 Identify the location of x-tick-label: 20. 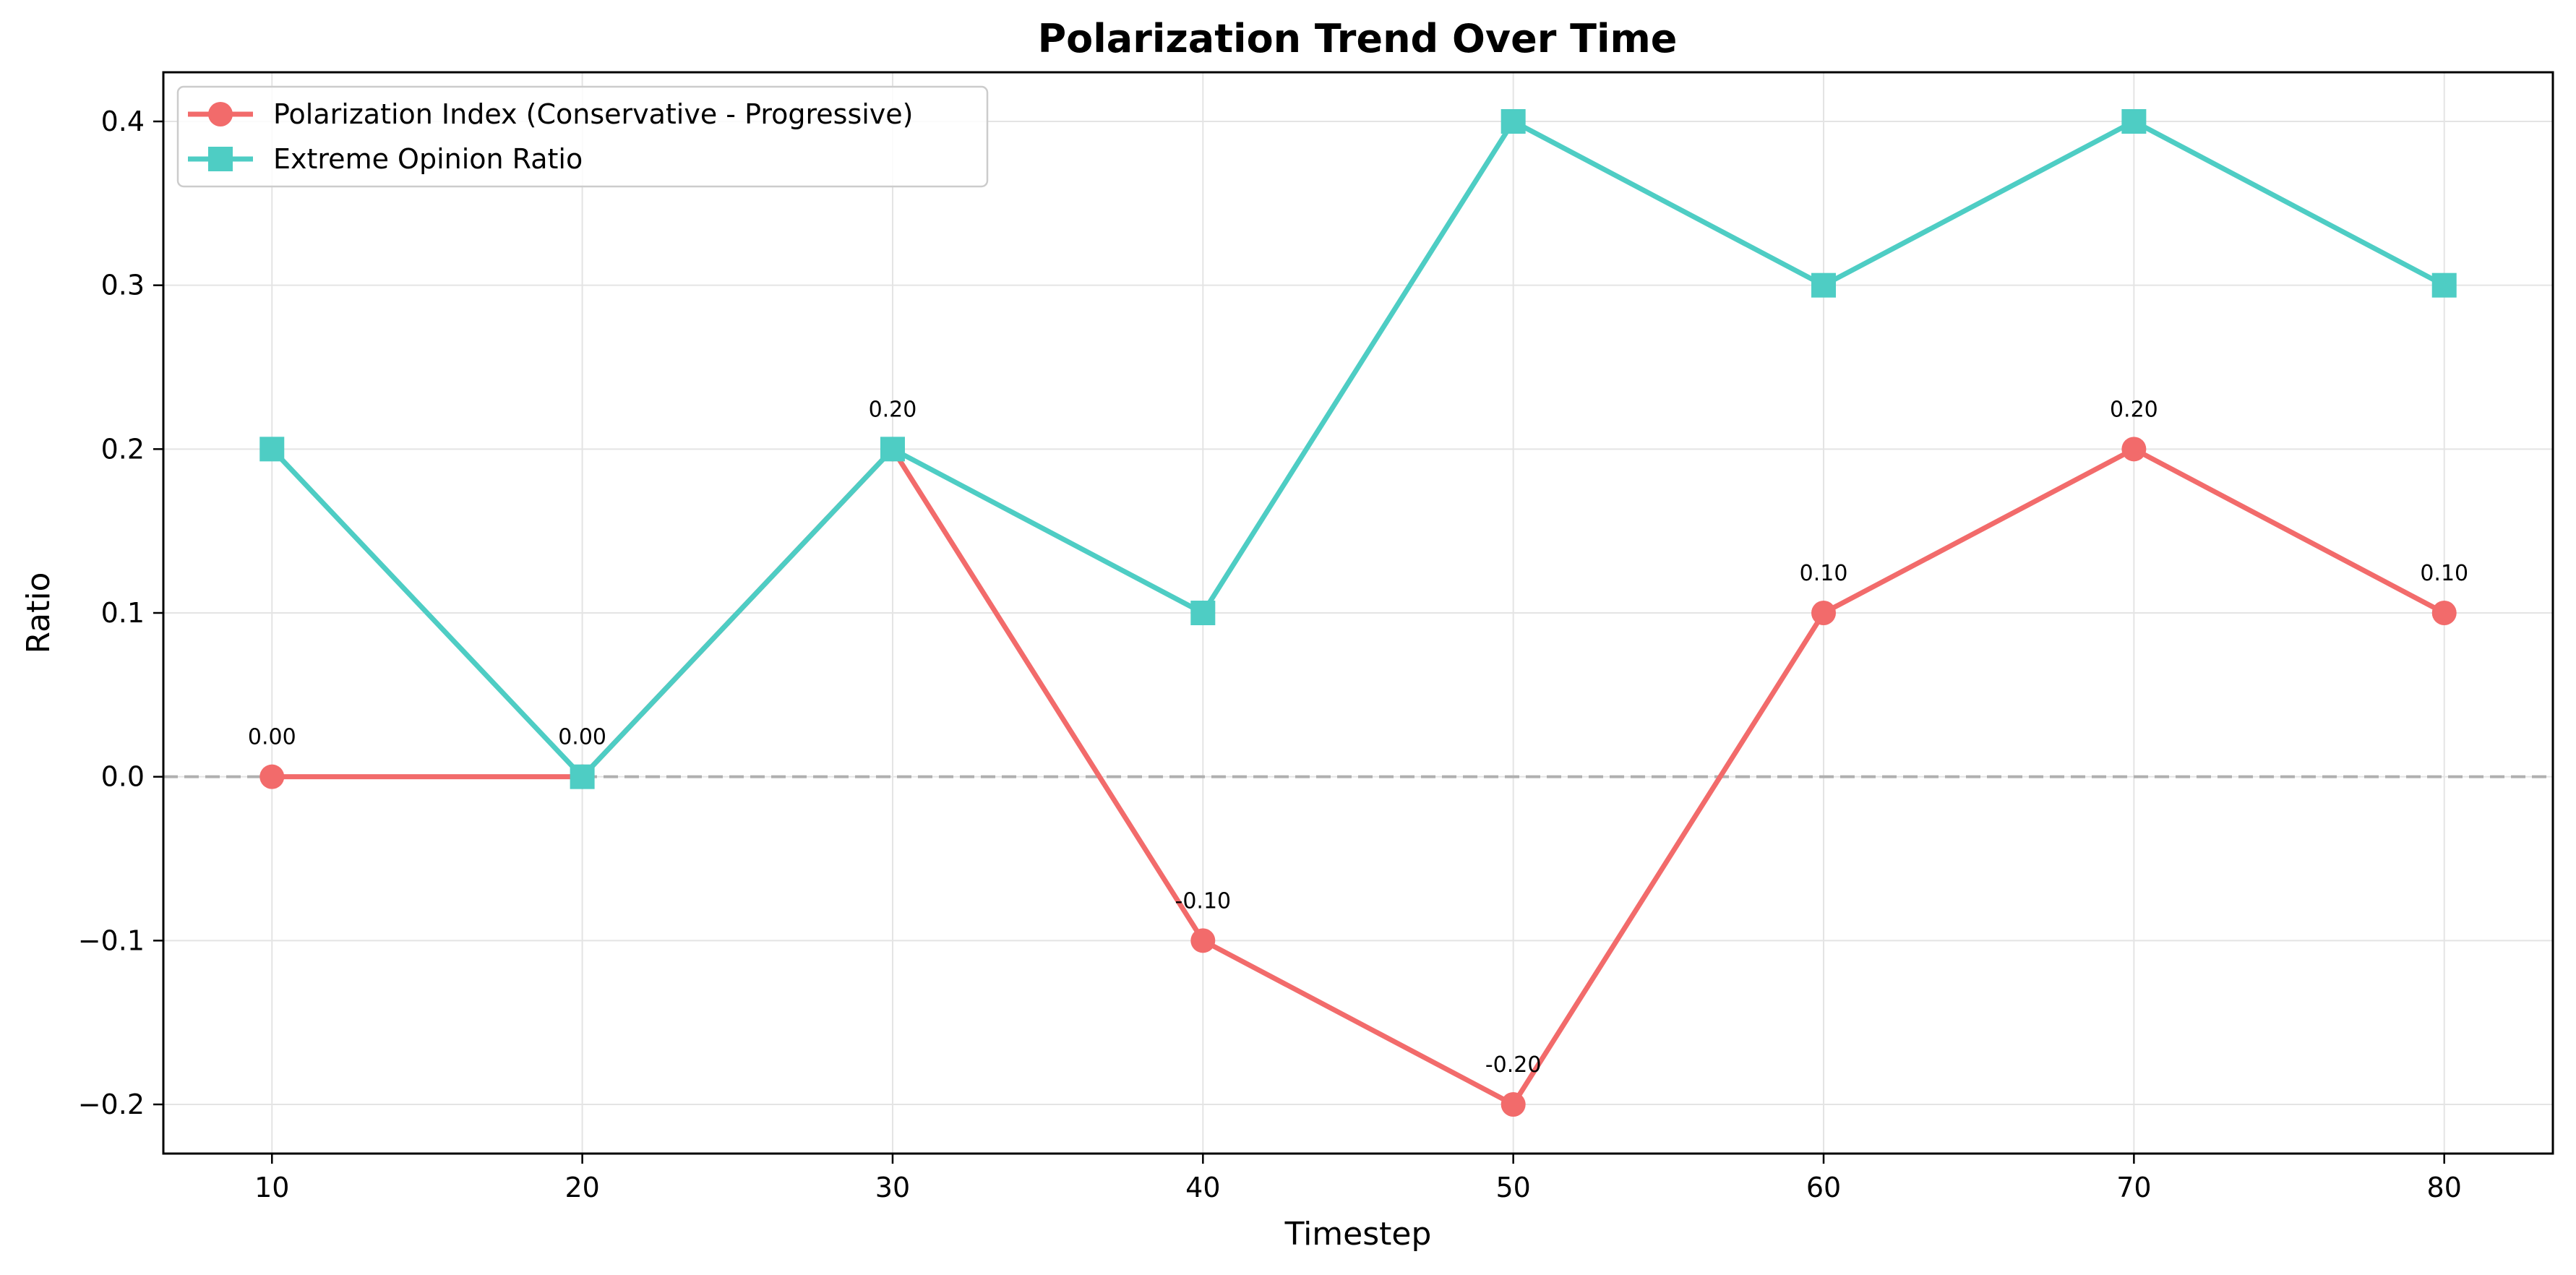
(582, 1187).